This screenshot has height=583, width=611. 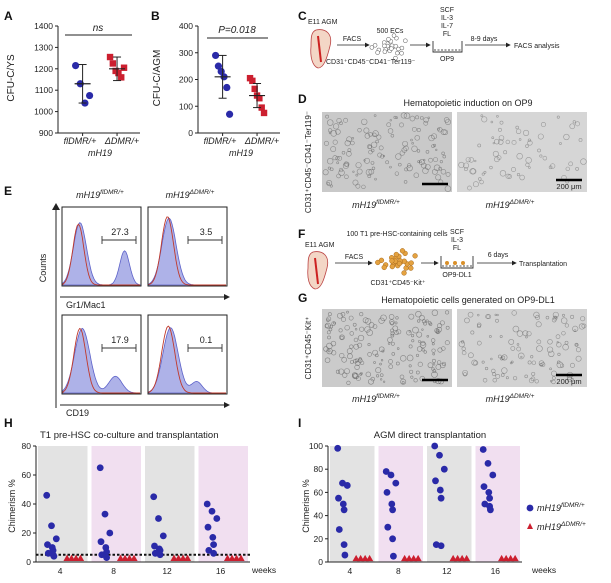 What do you see at coordinates (457, 248) in the screenshot?
I see `panel-f-factor-3: FL` at bounding box center [457, 248].